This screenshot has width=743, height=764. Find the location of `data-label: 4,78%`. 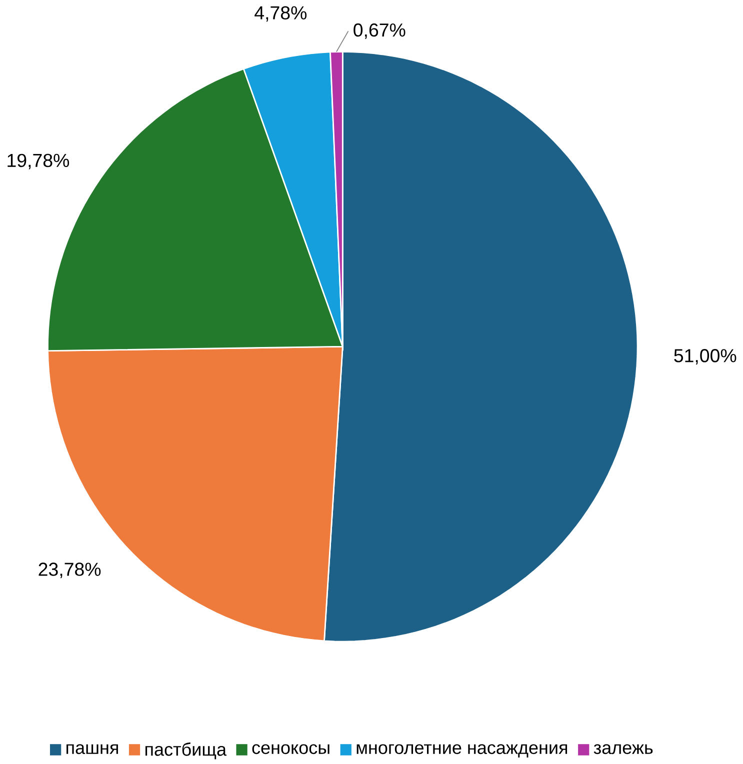

data-label: 4,78% is located at coordinates (280, 14).